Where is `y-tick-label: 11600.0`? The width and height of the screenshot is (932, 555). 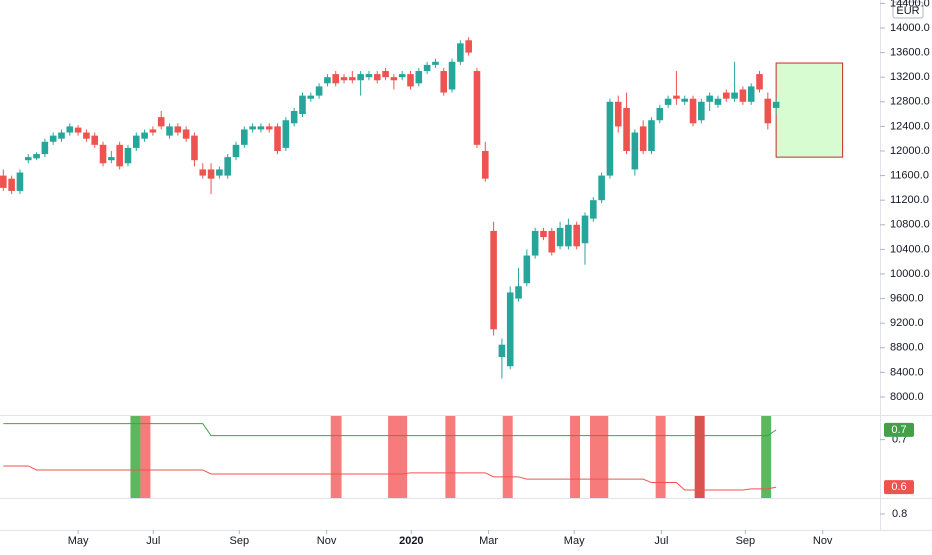 y-tick-label: 11600.0 is located at coordinates (909, 175).